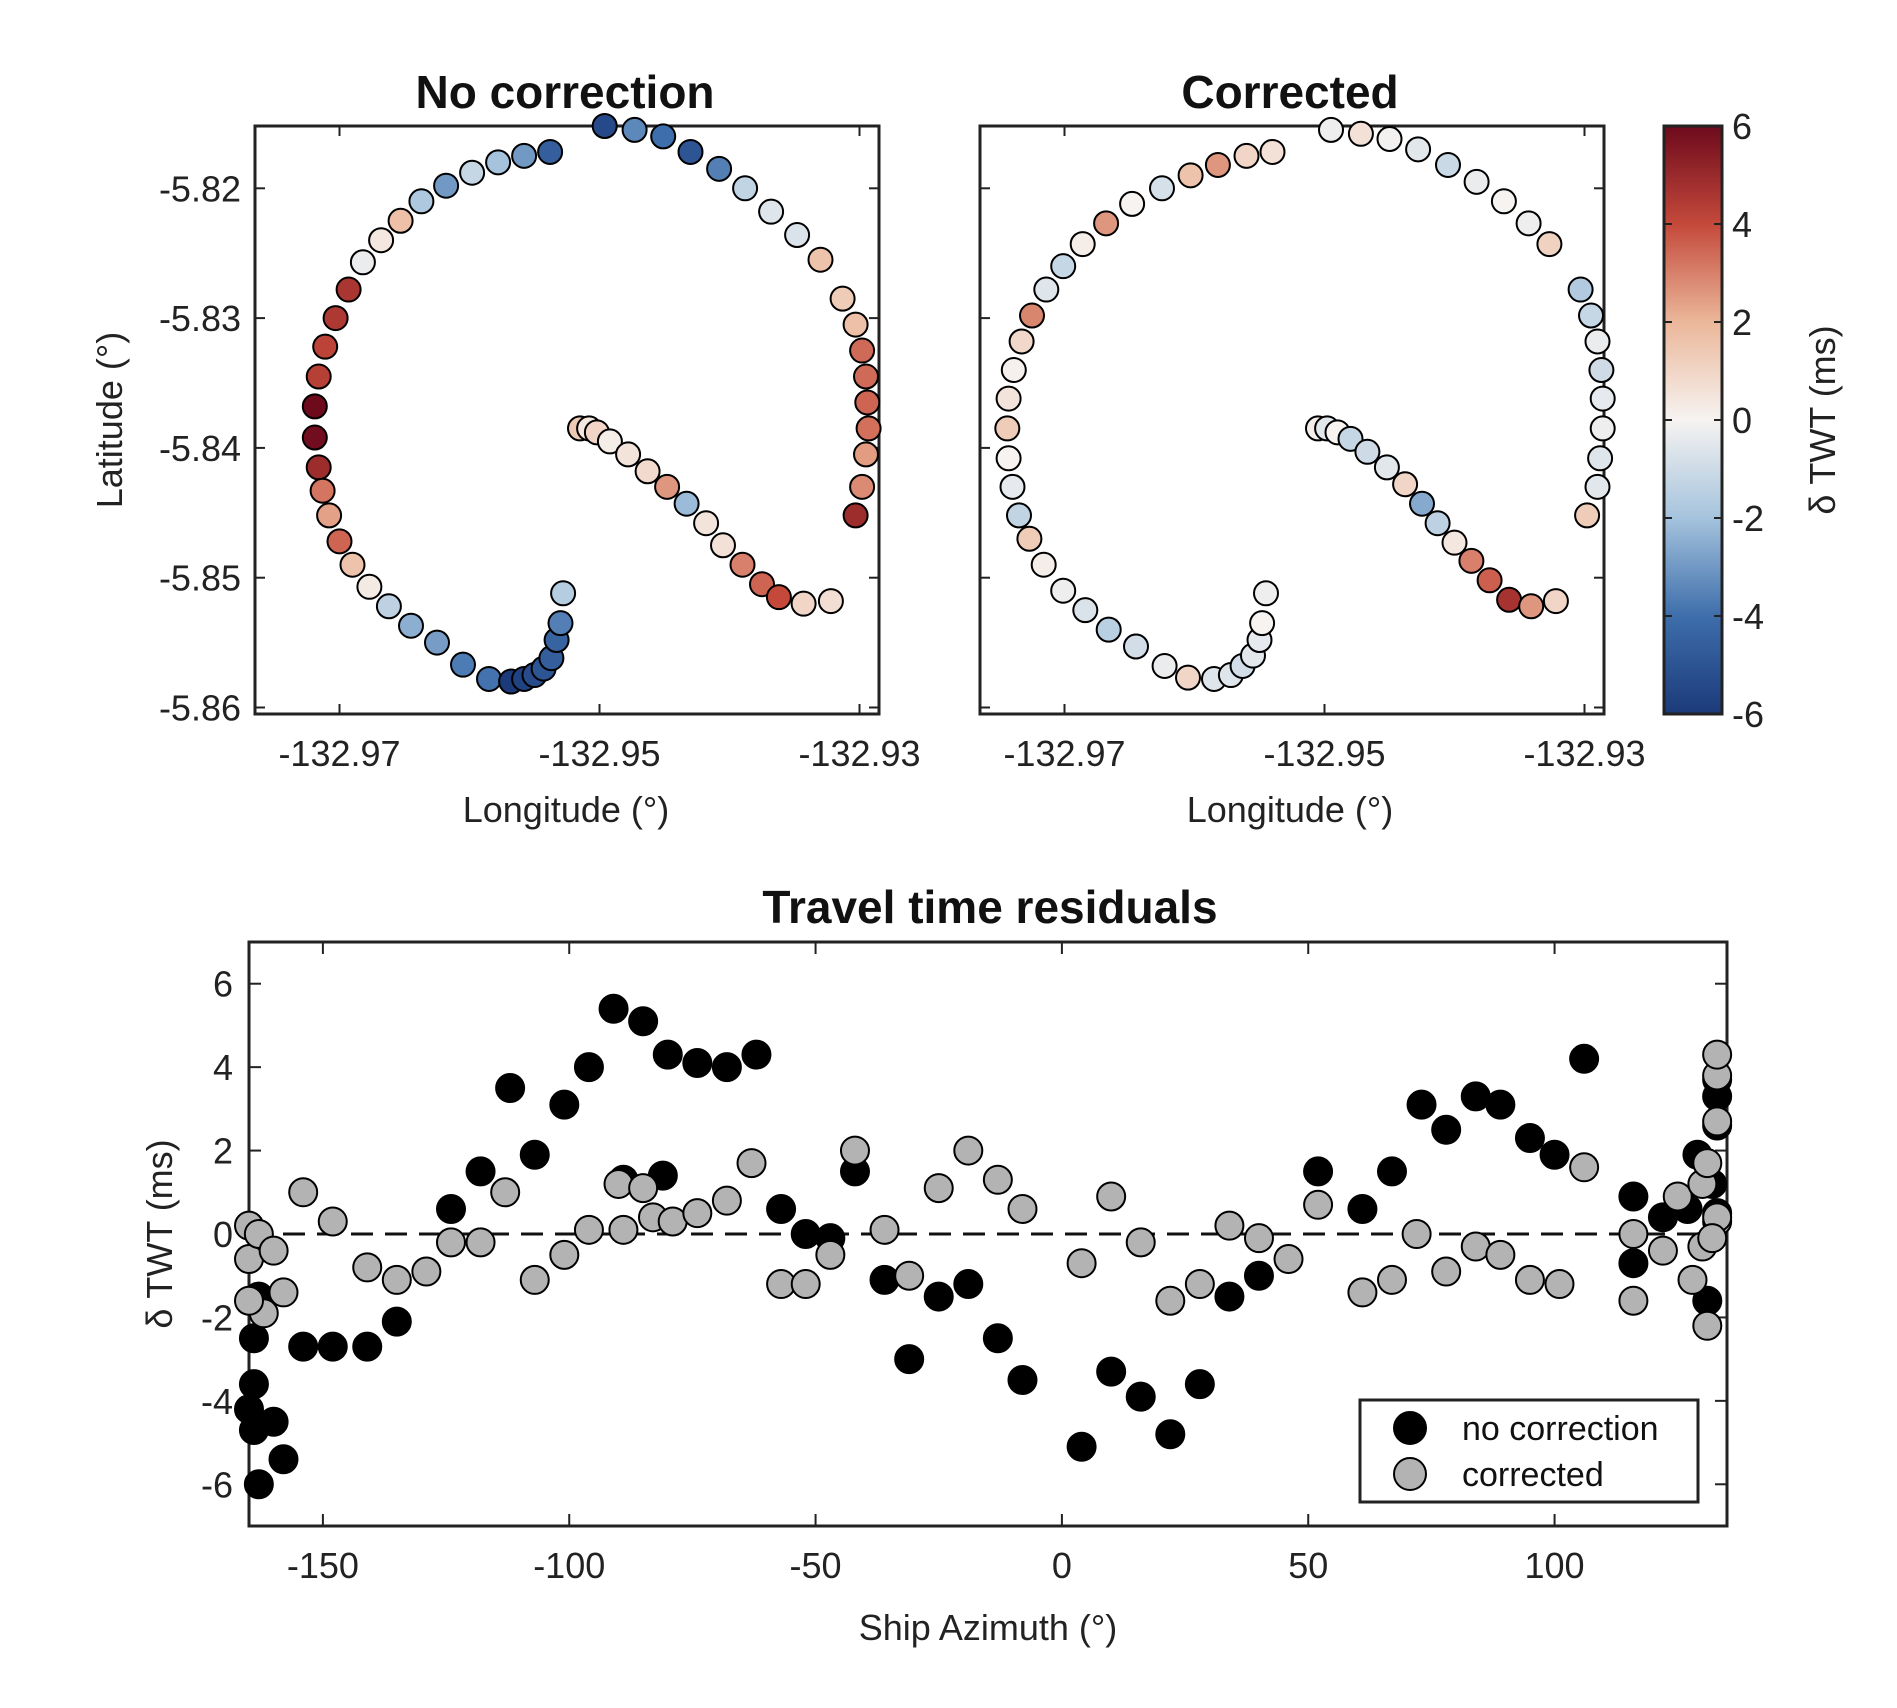  I want to click on y-tick-label: -4, so click(217, 1401).